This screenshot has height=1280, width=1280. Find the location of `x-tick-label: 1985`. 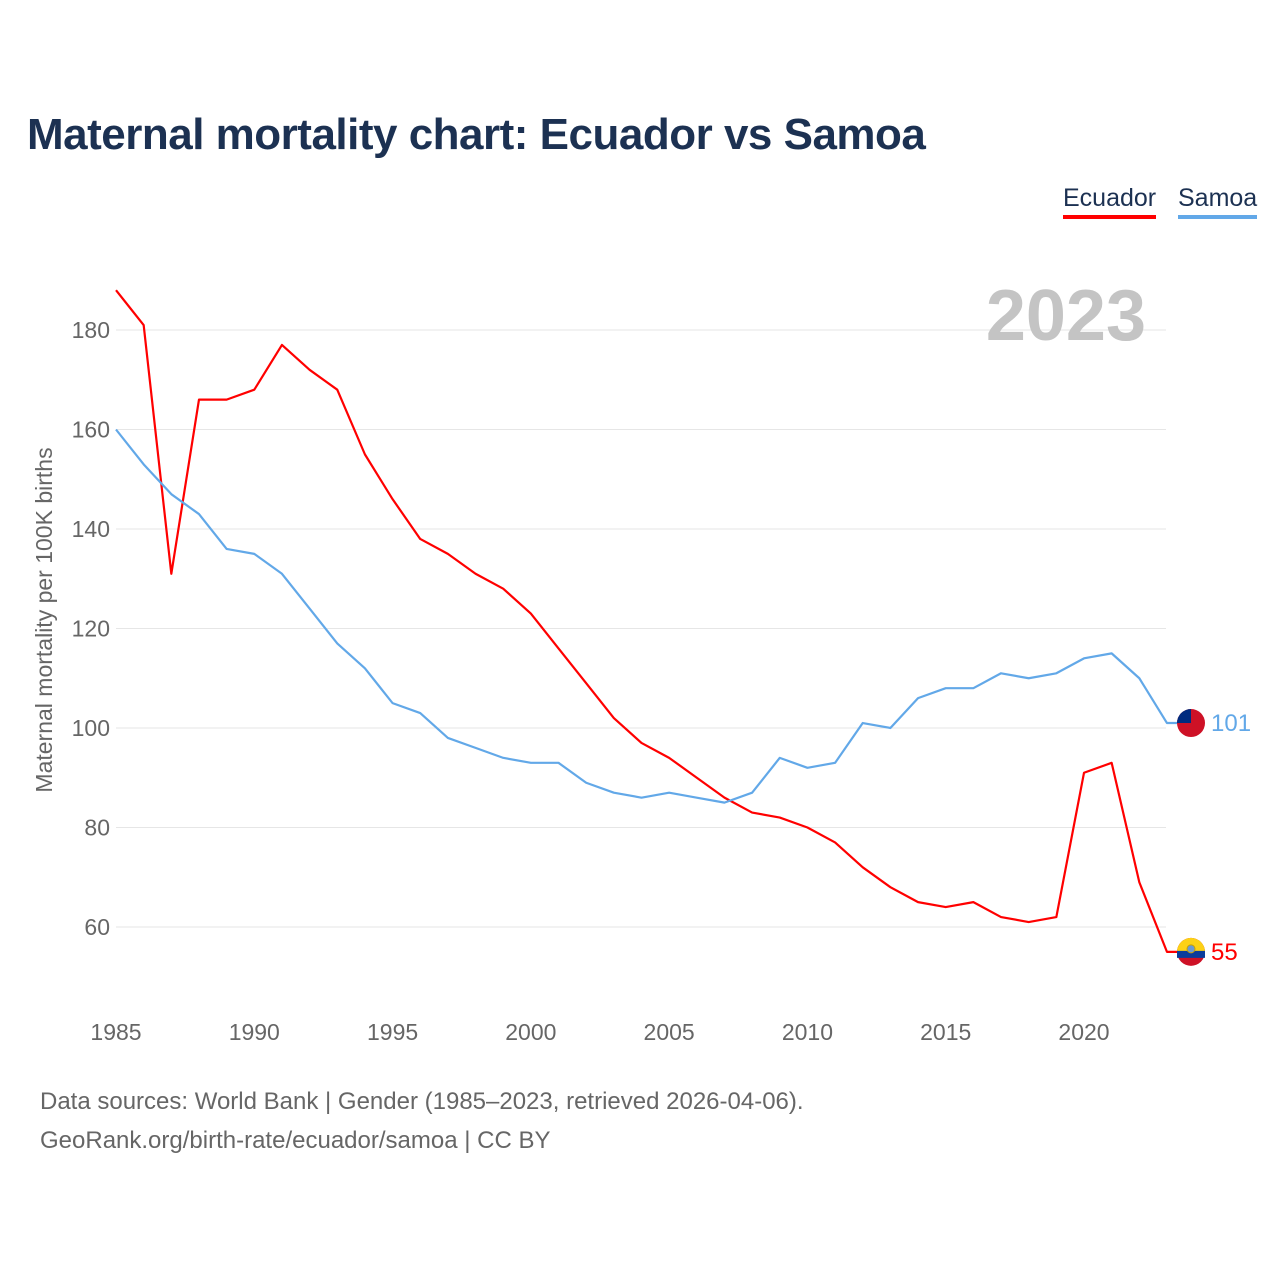

x-tick-label: 1985 is located at coordinates (115, 1032).